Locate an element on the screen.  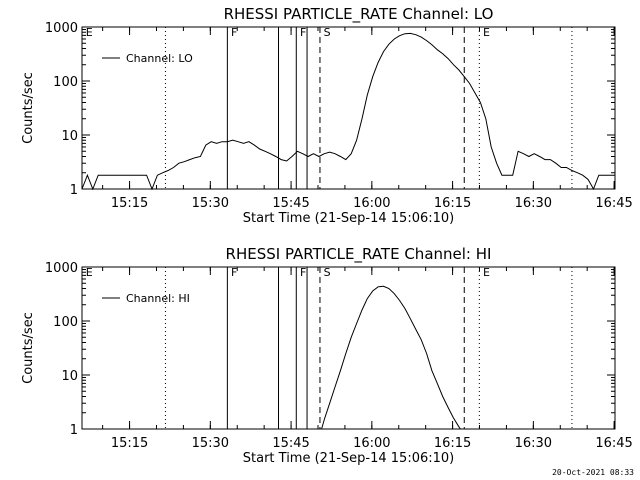
footer-timestamp: 20-Oct-2021 08:33 is located at coordinates (593, 472).